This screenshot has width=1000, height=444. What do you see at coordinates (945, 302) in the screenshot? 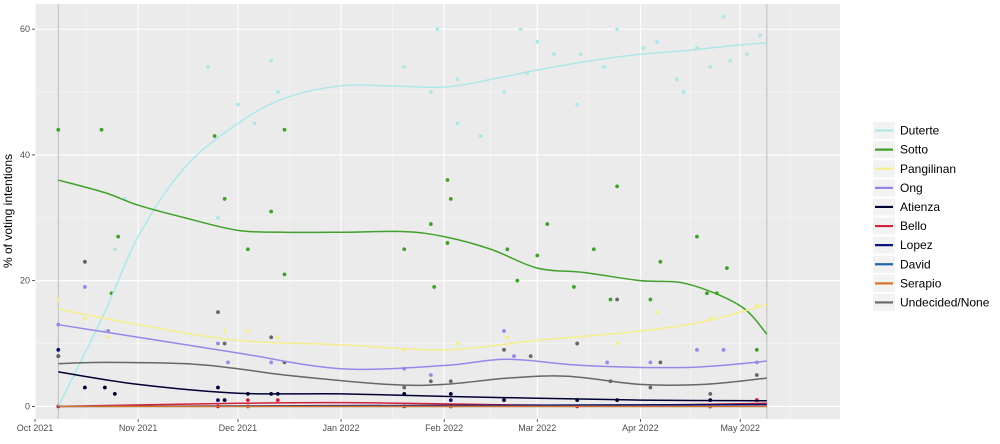
I see `legend-label-undecided-none: Undecided/None` at bounding box center [945, 302].